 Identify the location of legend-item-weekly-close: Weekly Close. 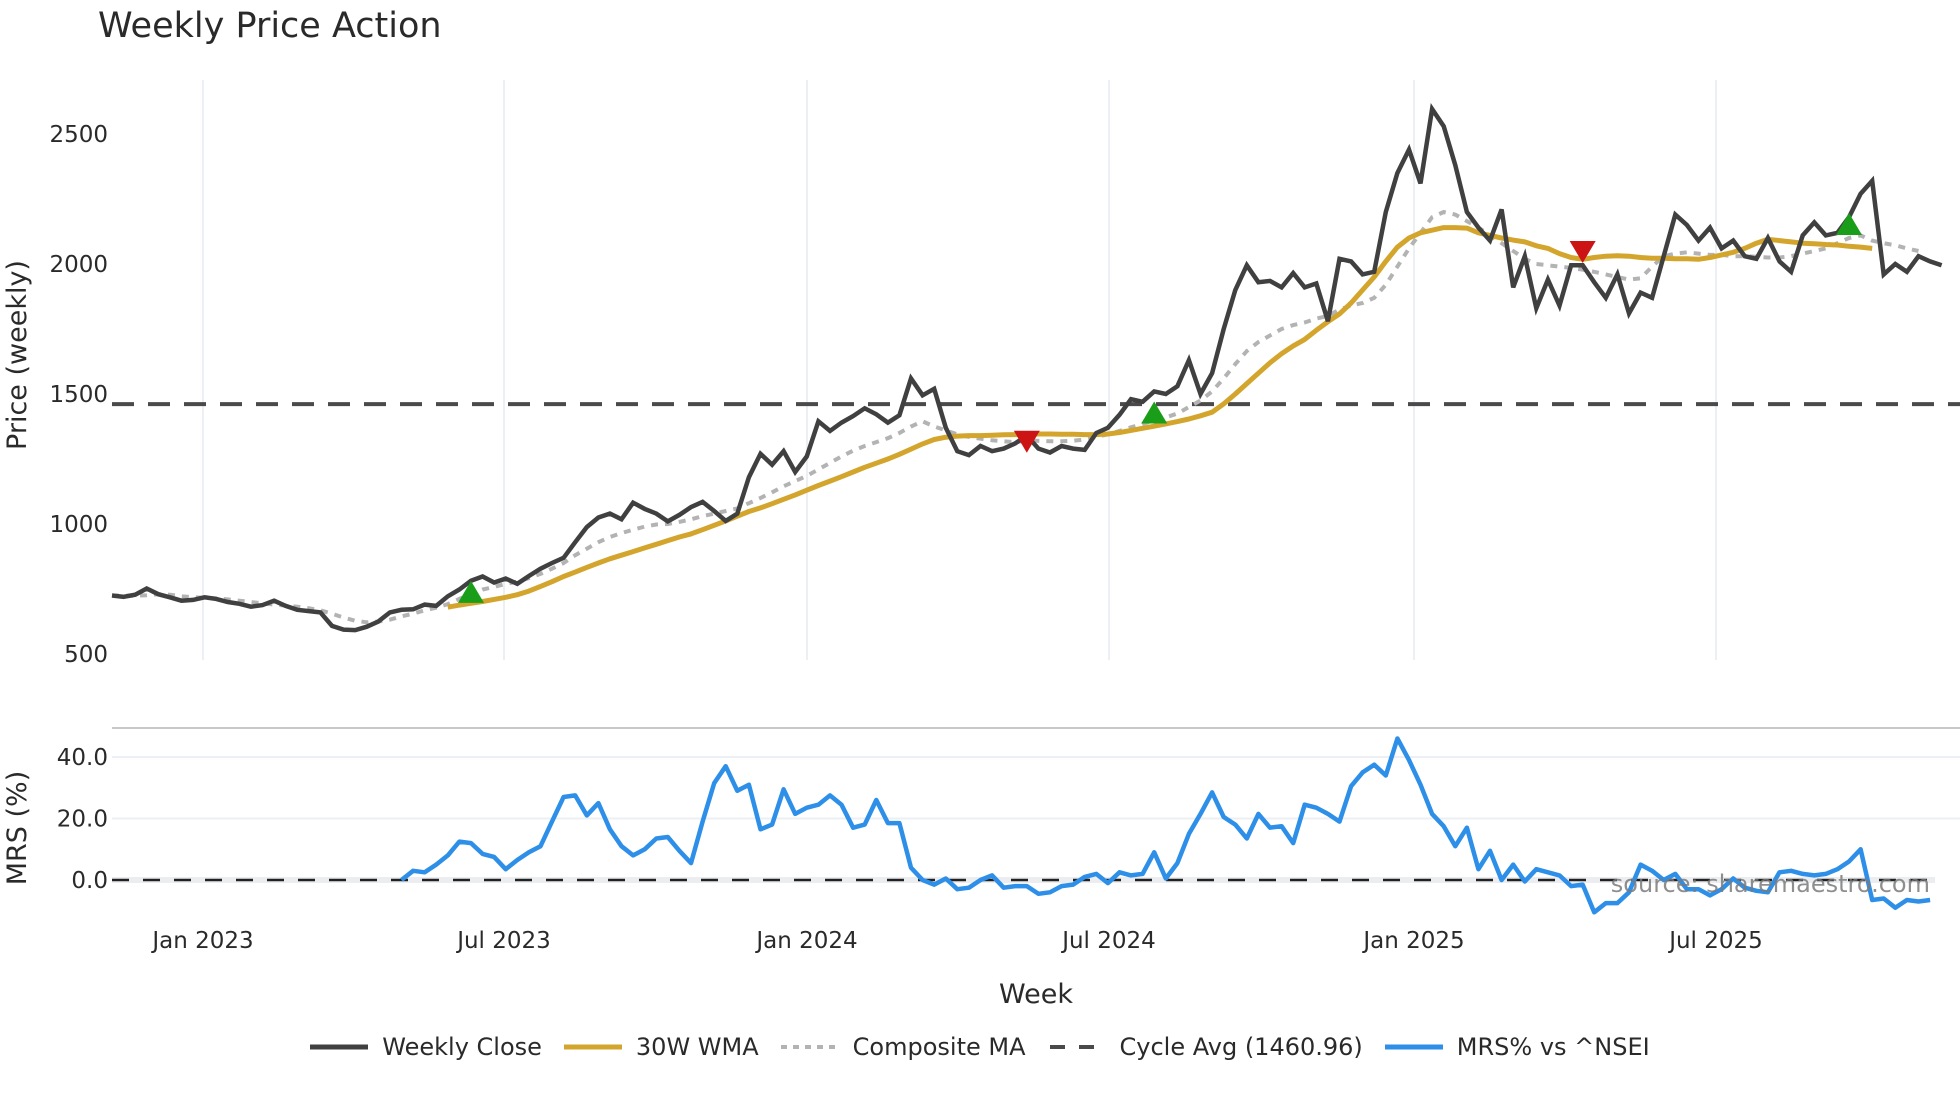
(426, 1047).